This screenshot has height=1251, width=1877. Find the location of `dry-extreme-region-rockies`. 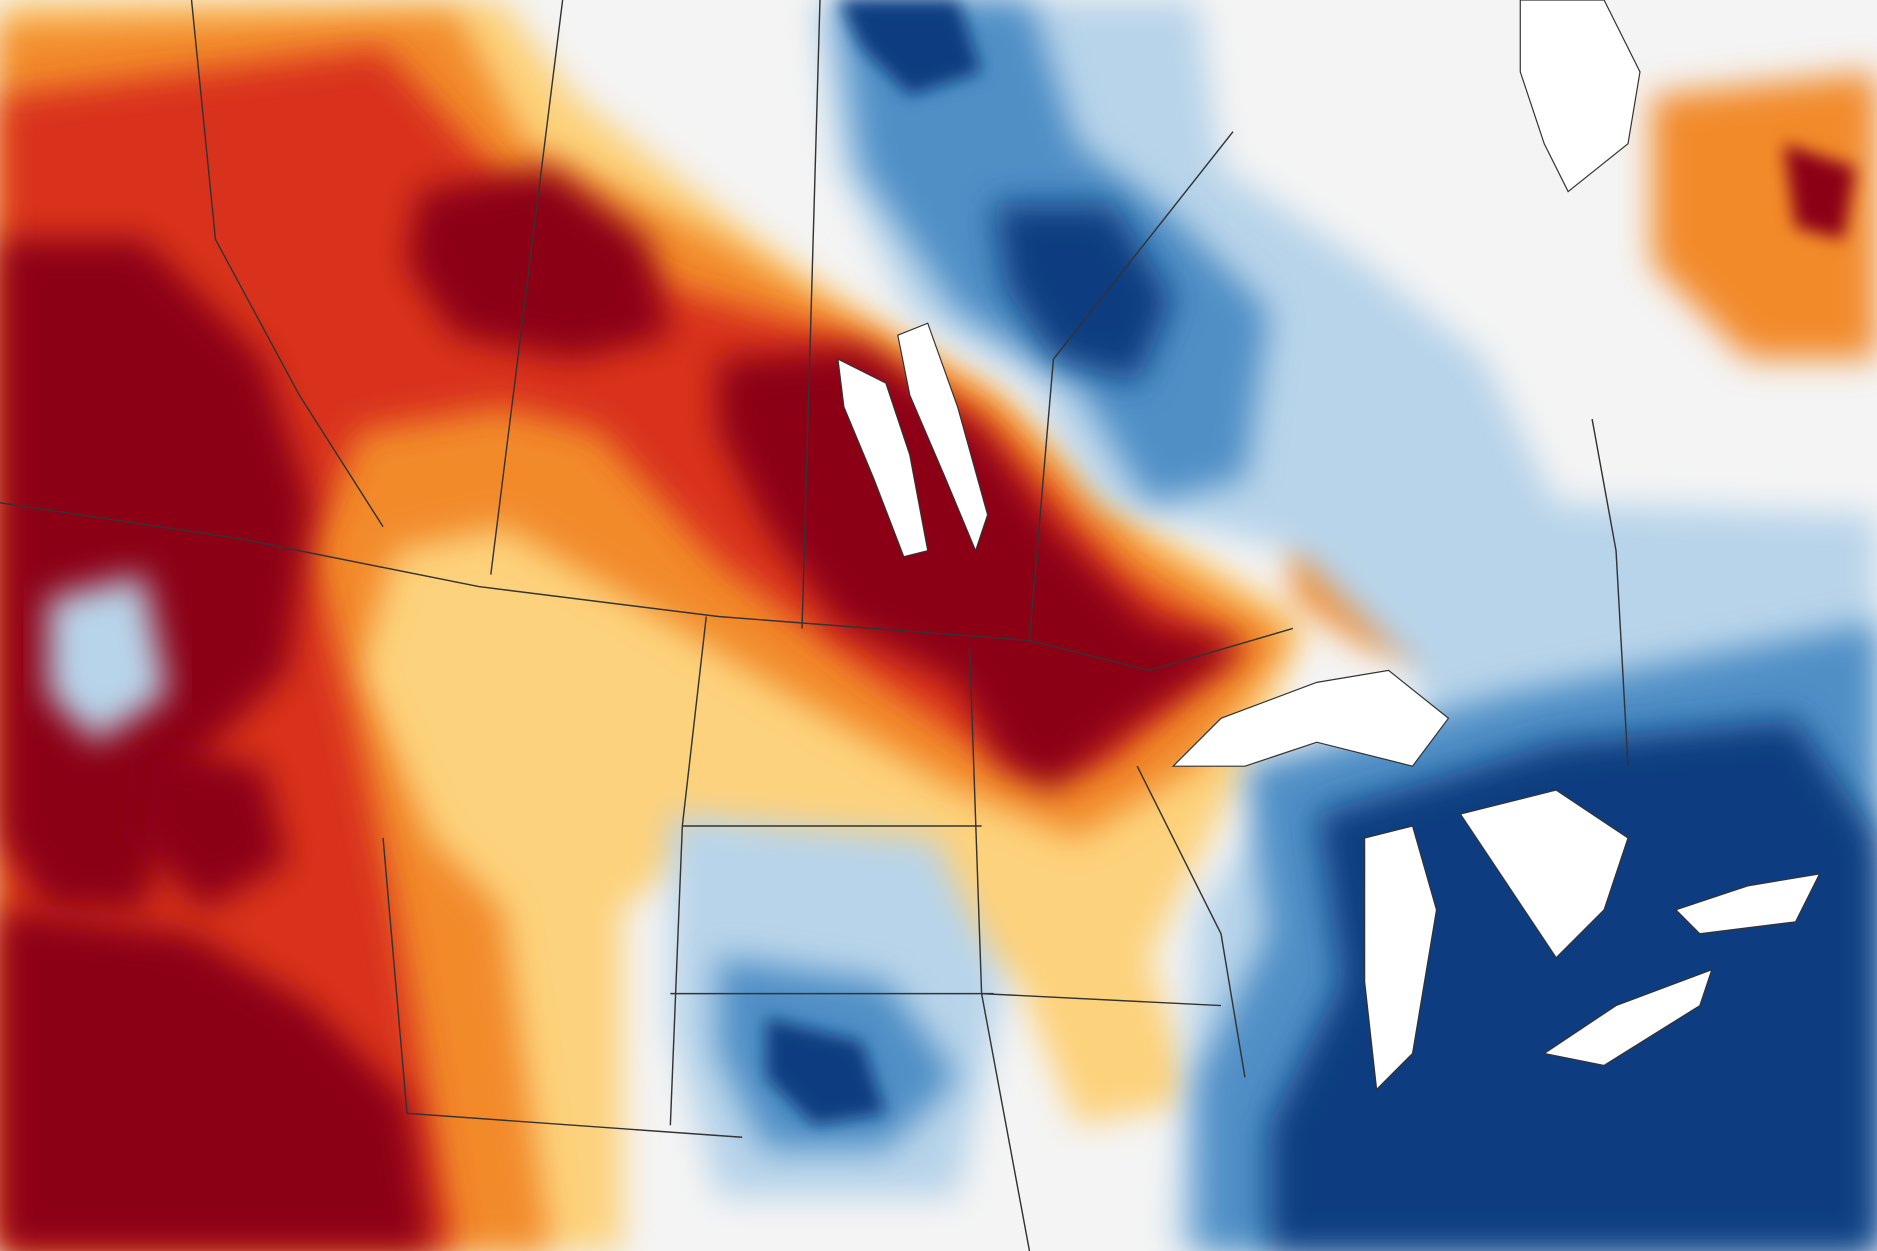

dry-extreme-region-rockies is located at coordinates (156, 574).